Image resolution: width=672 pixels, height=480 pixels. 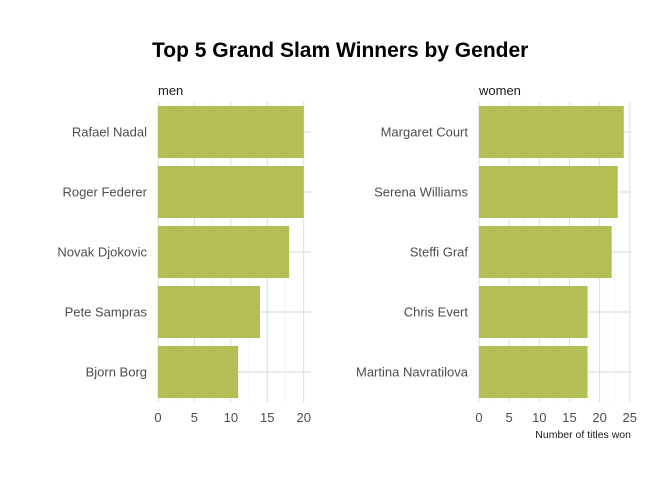 What do you see at coordinates (170, 90) in the screenshot?
I see `panel-label: men` at bounding box center [170, 90].